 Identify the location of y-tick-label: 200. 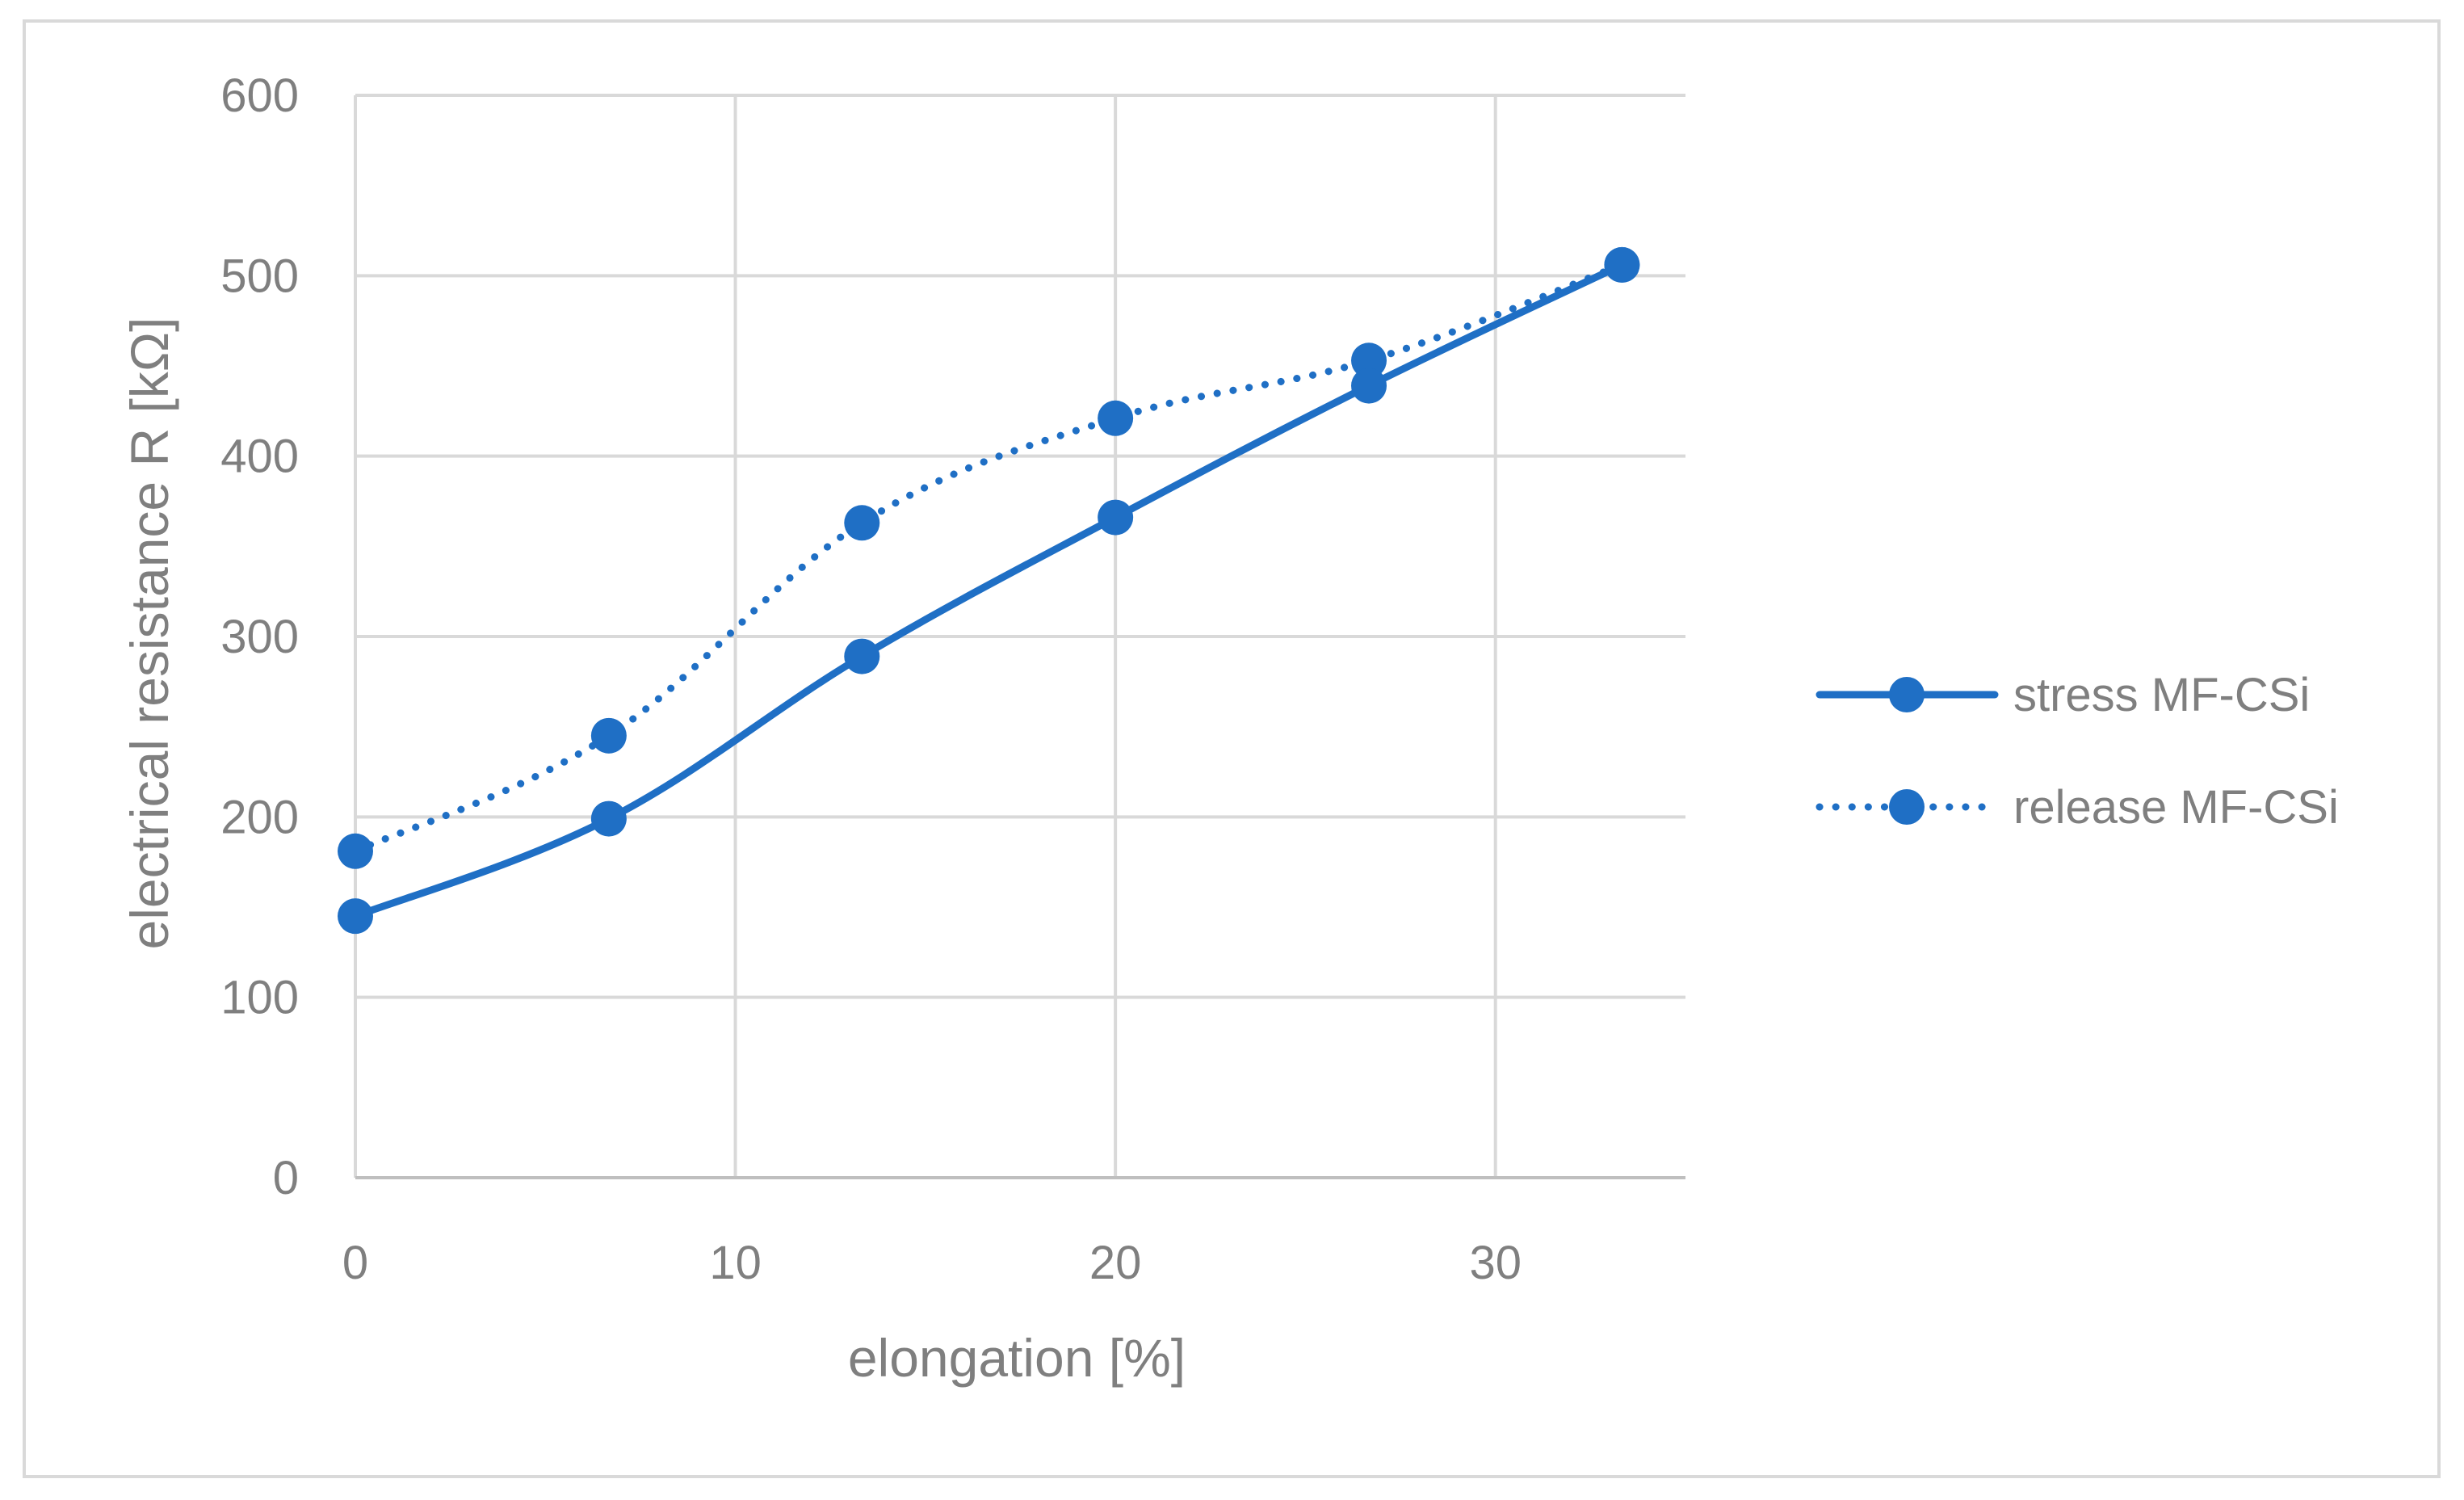
(259, 817).